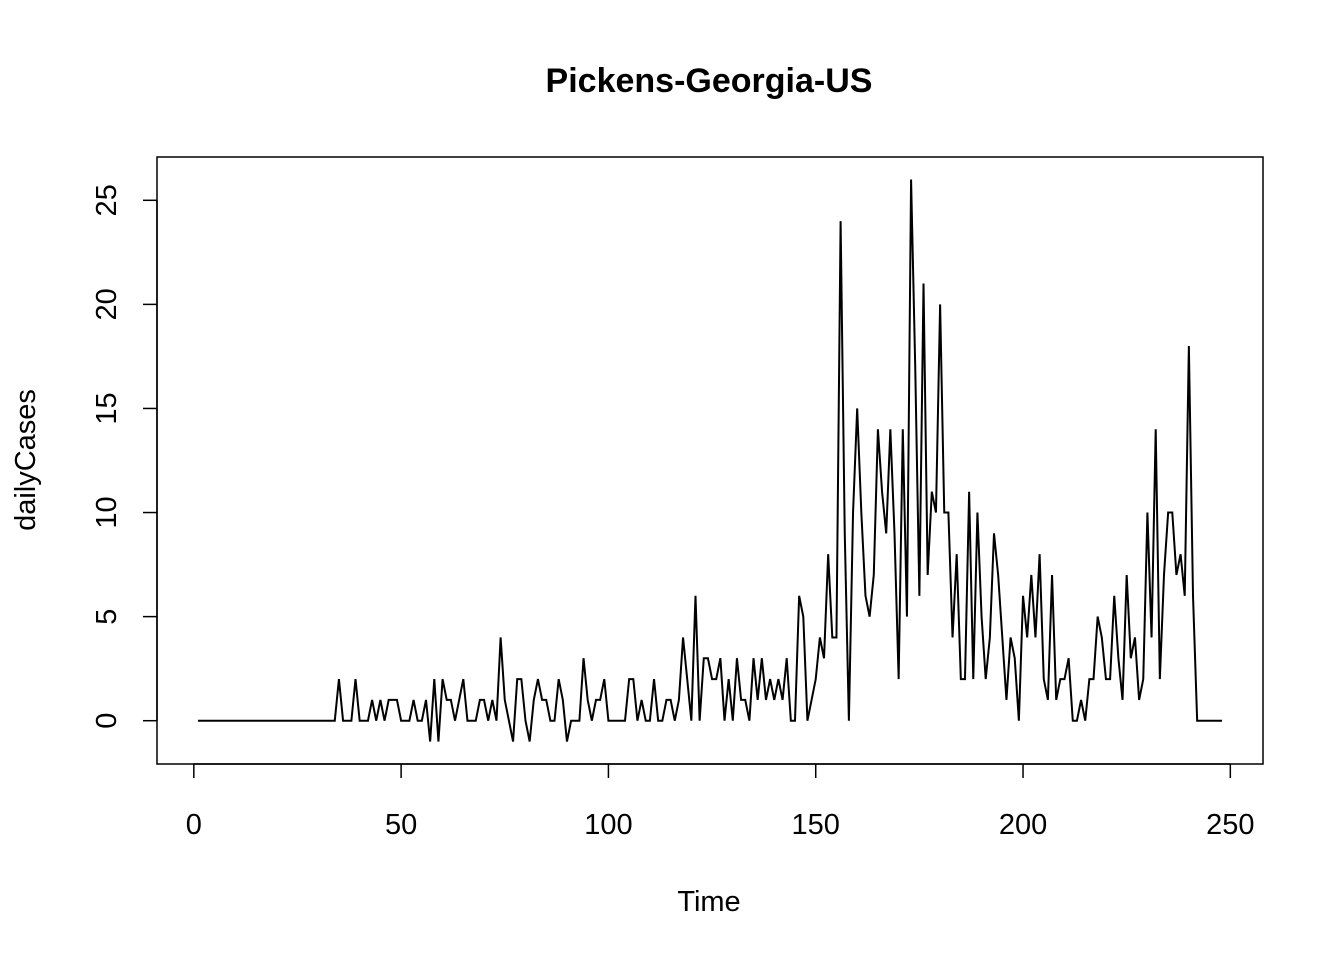 Image resolution: width=1344 pixels, height=960 pixels. What do you see at coordinates (26, 460) in the screenshot?
I see `y-axis-label: dailyCases` at bounding box center [26, 460].